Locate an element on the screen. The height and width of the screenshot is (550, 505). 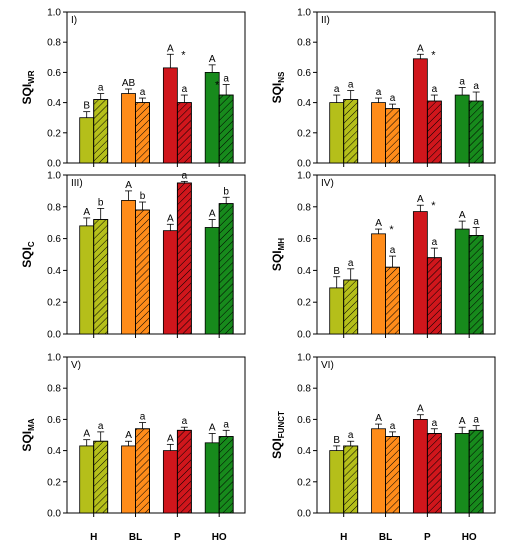
significance-letter: B is located at coordinates (336, 271).